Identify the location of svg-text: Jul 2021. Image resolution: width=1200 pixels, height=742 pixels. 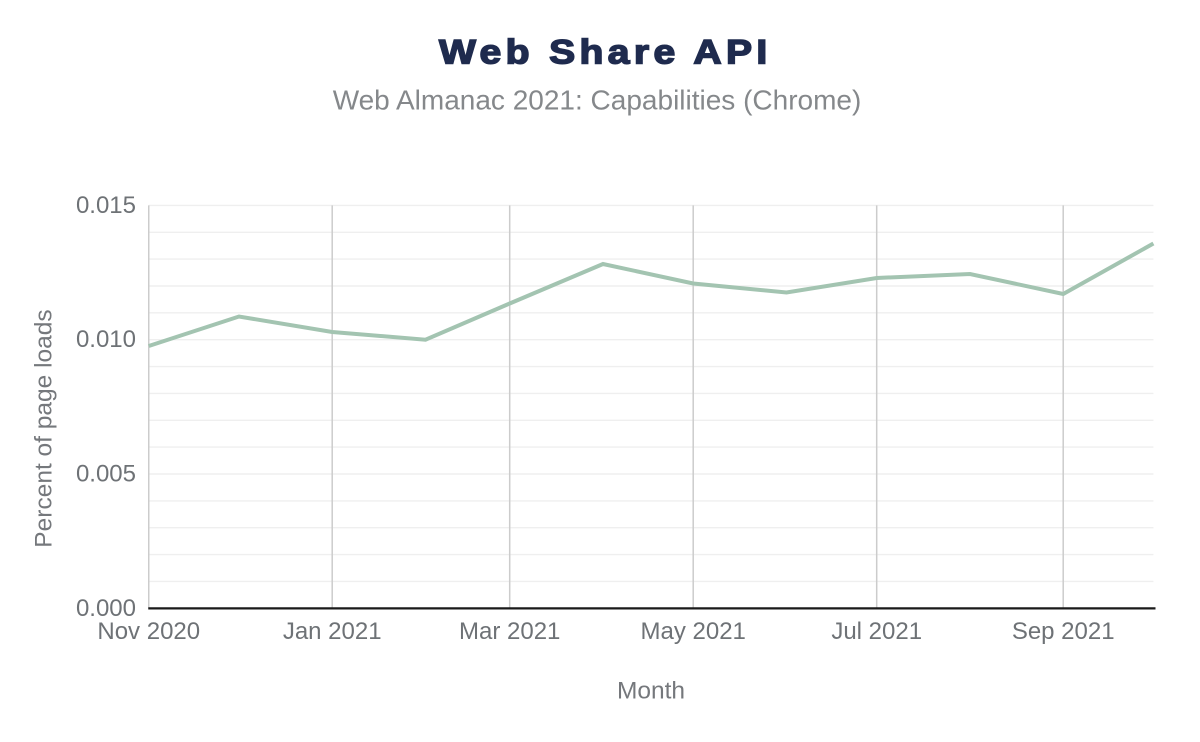
(876, 631).